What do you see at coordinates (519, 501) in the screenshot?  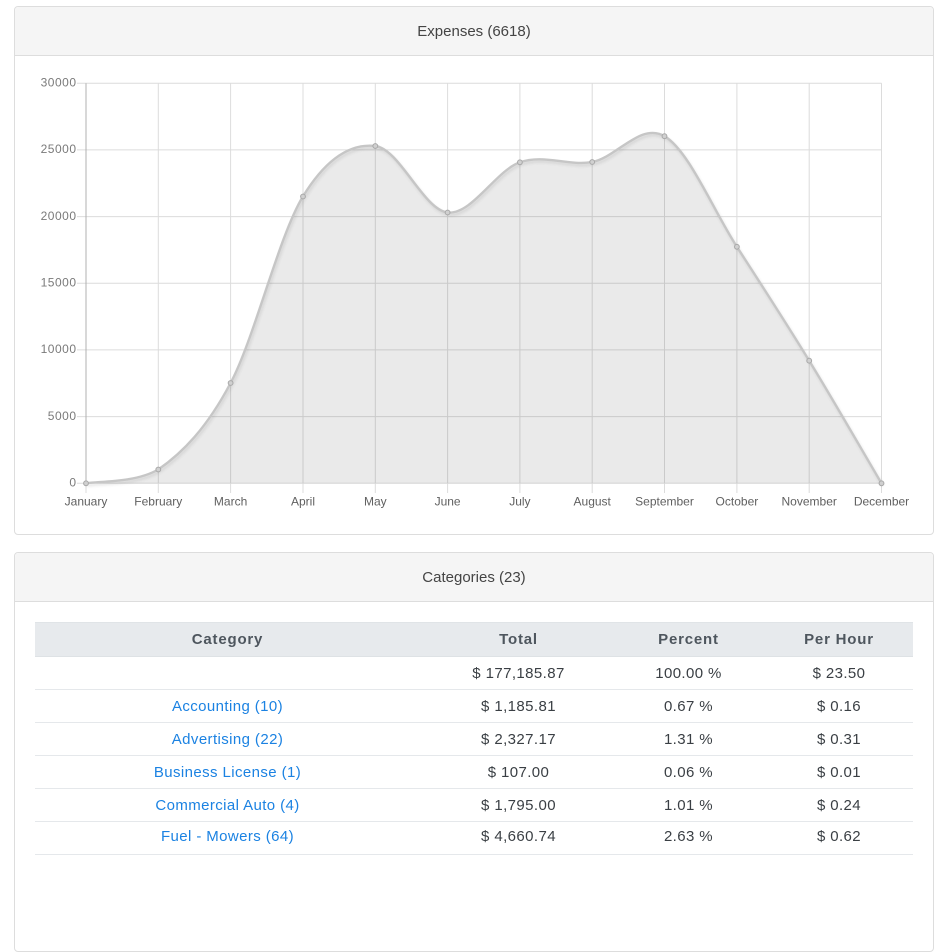 I see `svg-text: July` at bounding box center [519, 501].